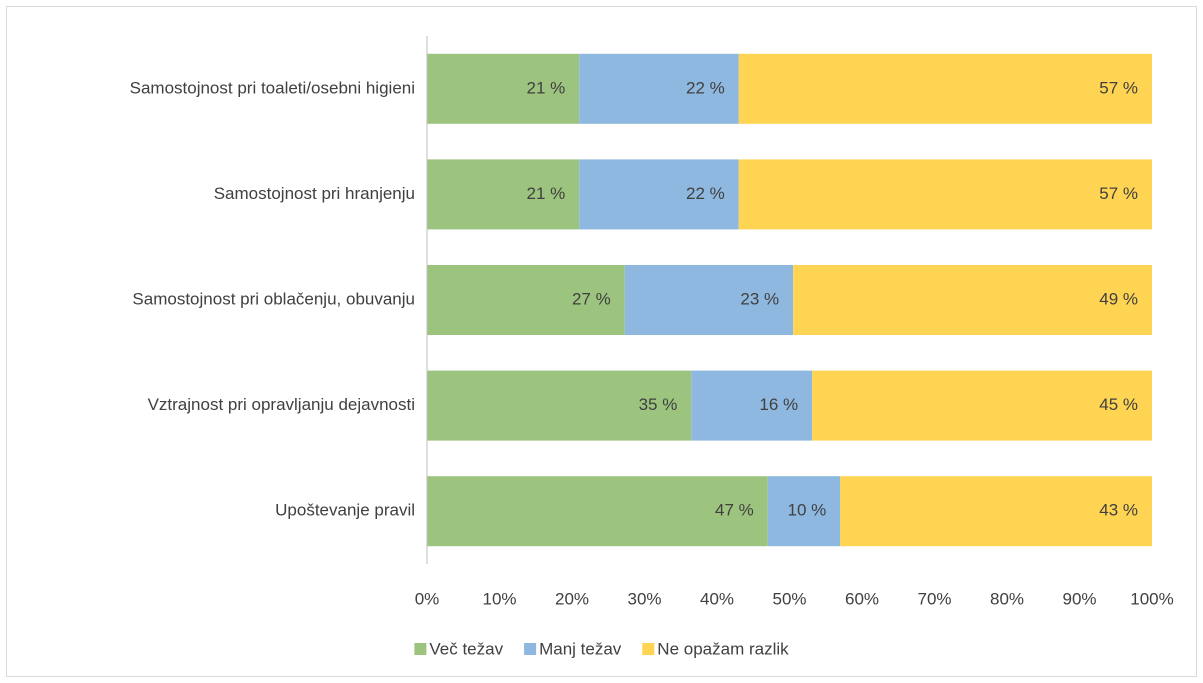  I want to click on data-label: 10 %, so click(807, 510).